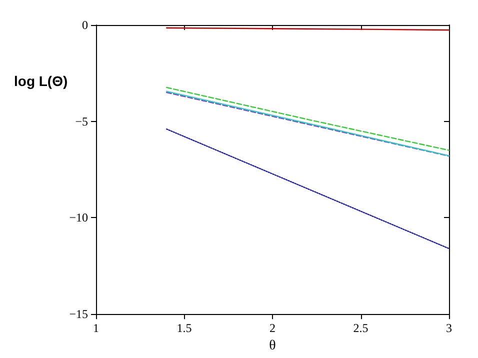 Image resolution: width=478 pixels, height=358 pixels. What do you see at coordinates (272, 346) in the screenshot?
I see `x-axis-title: θ` at bounding box center [272, 346].